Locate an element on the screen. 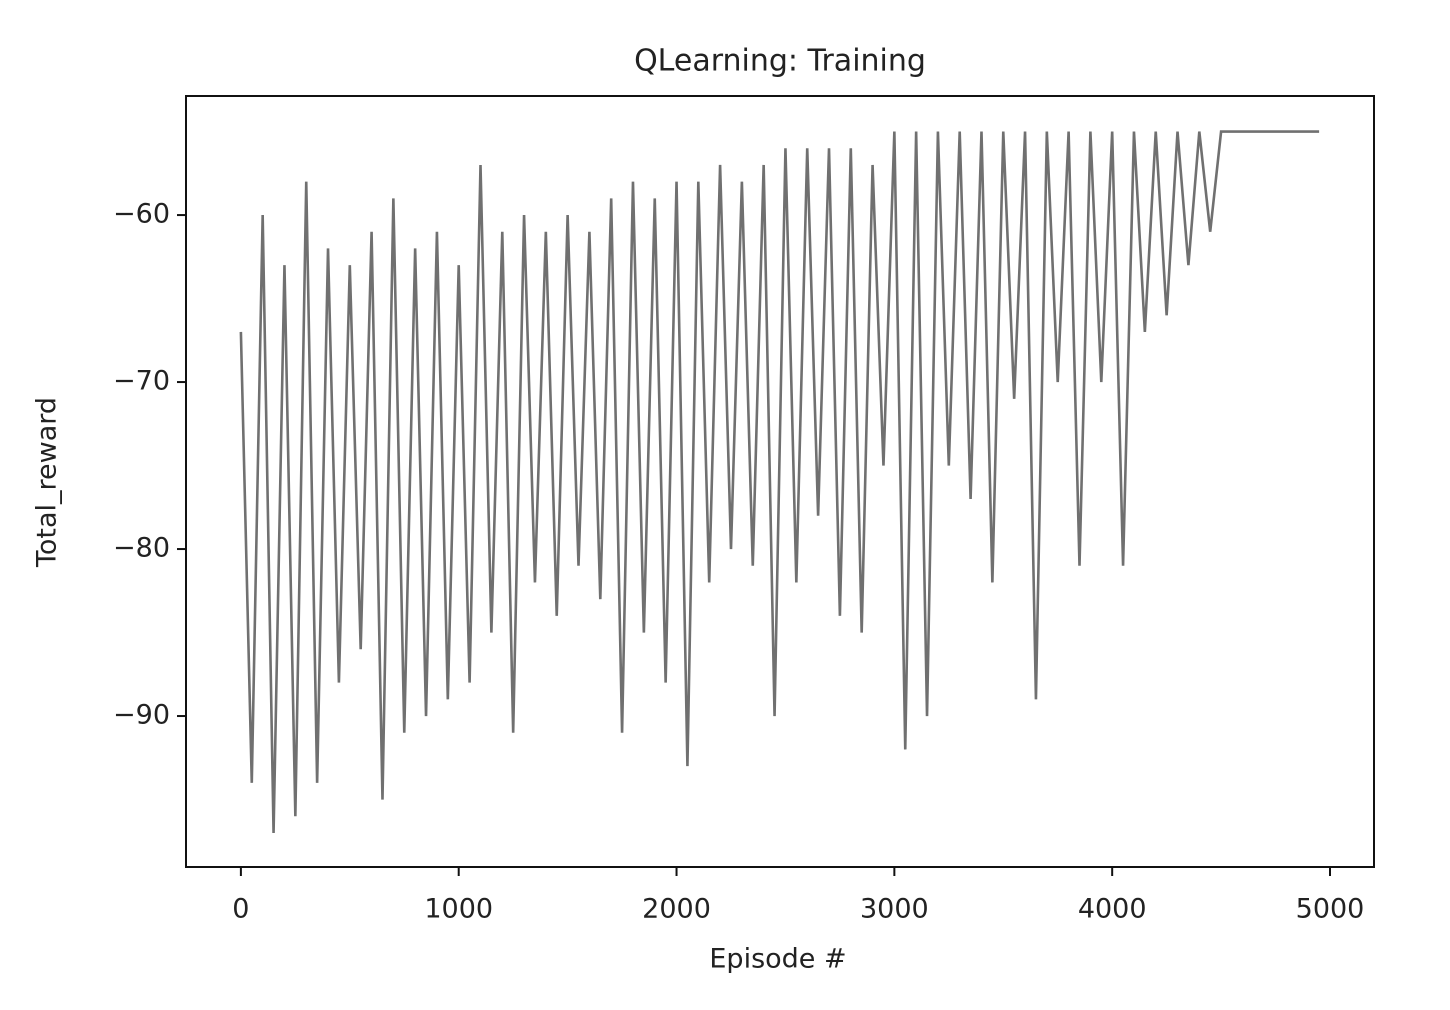 This screenshot has width=1450, height=1010. x-tick-label: 3000 is located at coordinates (894, 909).